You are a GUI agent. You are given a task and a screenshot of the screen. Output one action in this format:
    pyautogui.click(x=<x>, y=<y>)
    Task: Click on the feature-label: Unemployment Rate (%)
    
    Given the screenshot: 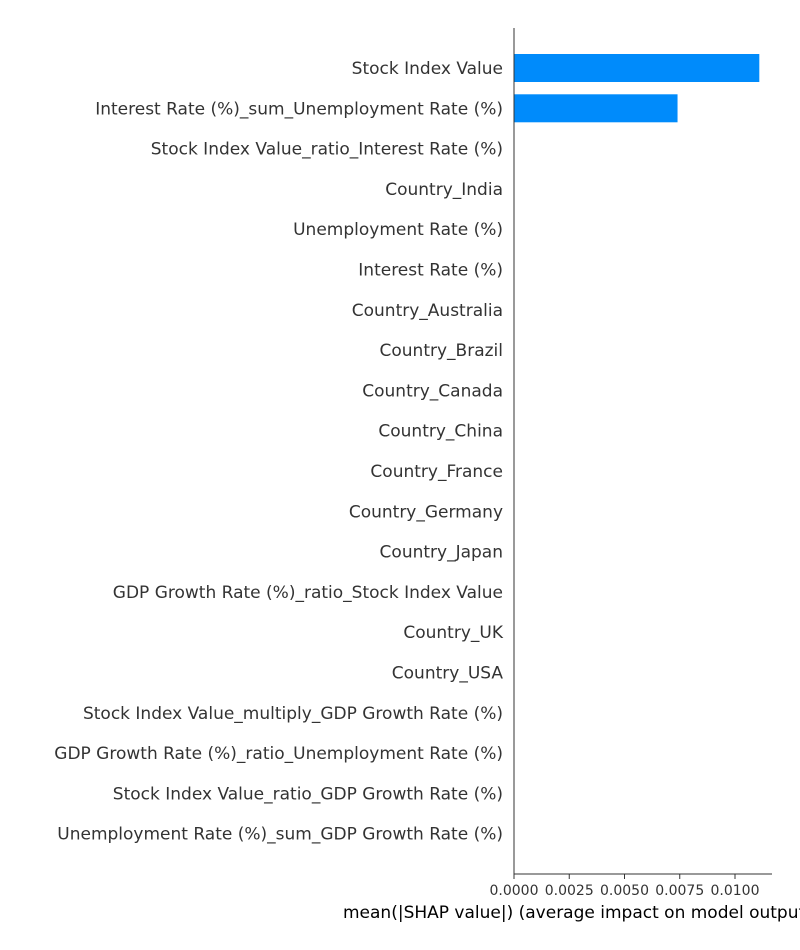 What is the action you would take?
    pyautogui.click(x=398, y=230)
    